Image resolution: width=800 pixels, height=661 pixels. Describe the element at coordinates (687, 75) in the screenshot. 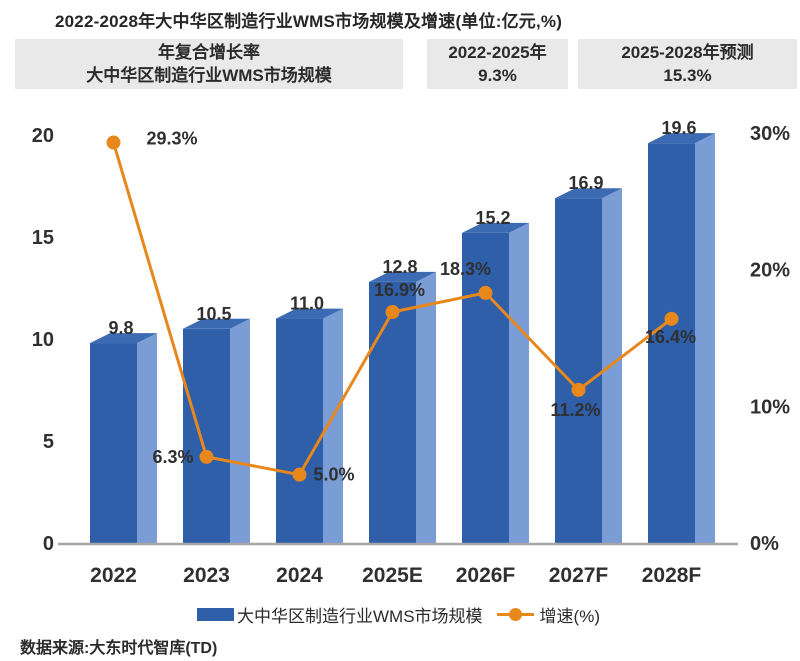

I see `cagr-2025-2028-value: 15.3%` at that location.